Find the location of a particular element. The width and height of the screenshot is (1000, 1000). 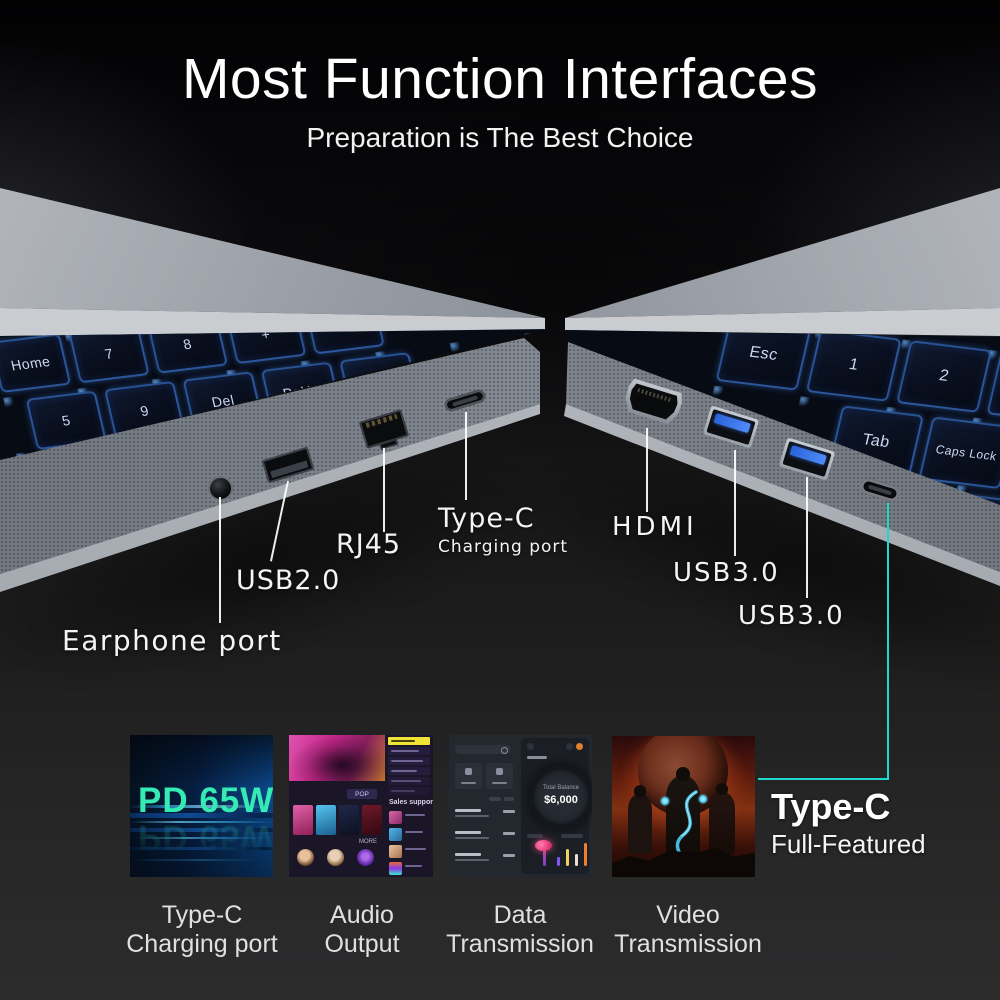

usb3-2-callout-line is located at coordinates (807, 537).